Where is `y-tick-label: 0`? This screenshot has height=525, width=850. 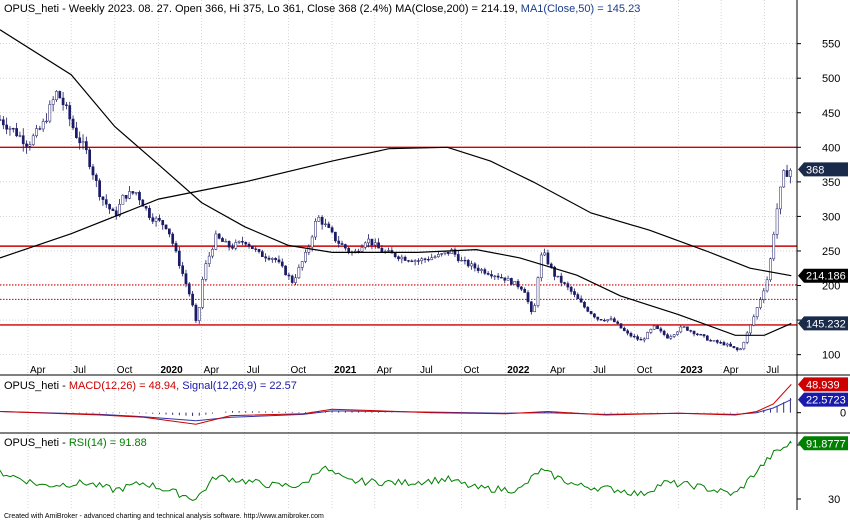 y-tick-label: 0 is located at coordinates (843, 414).